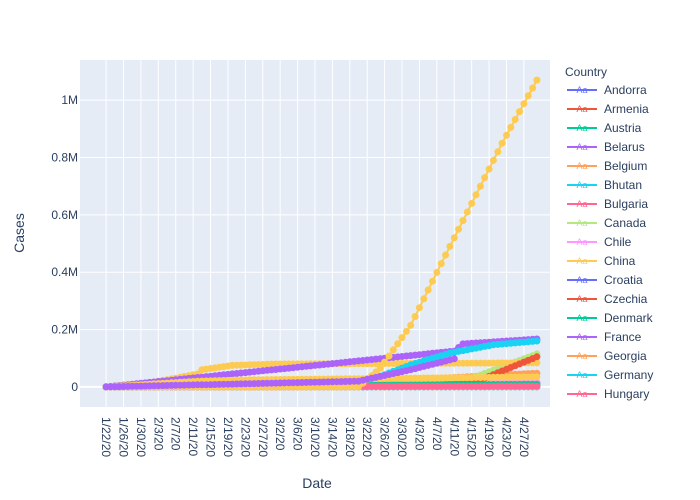 The width and height of the screenshot is (700, 500). What do you see at coordinates (629, 318) in the screenshot?
I see `legend-label: Denmark` at bounding box center [629, 318].